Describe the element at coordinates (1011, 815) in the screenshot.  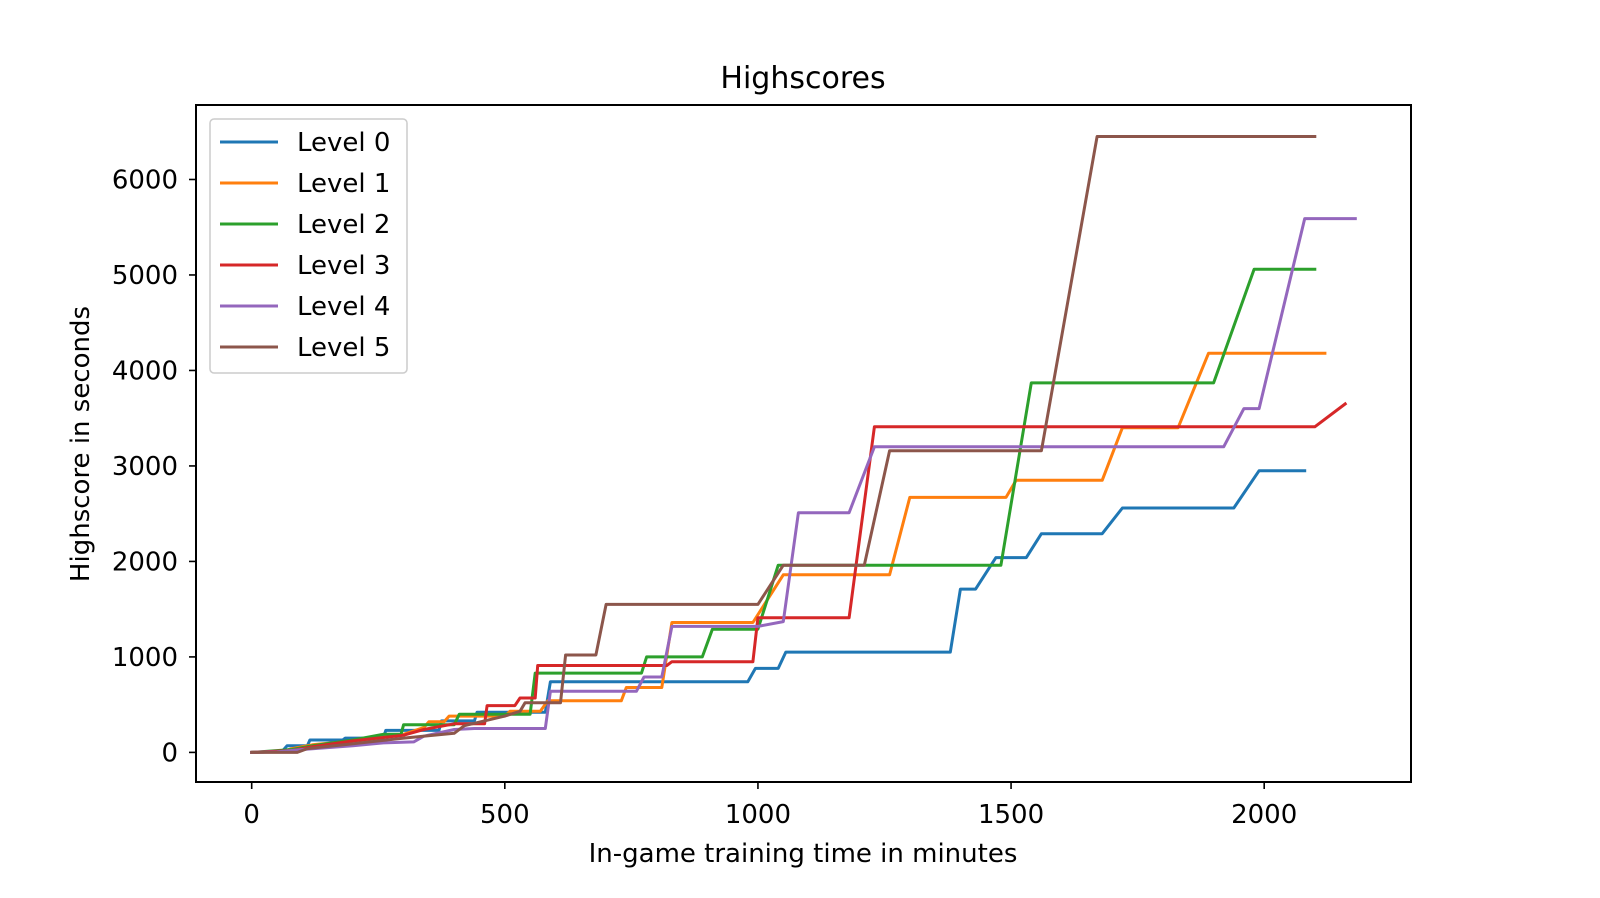
I see `x-tick-label: 1500` at that location.